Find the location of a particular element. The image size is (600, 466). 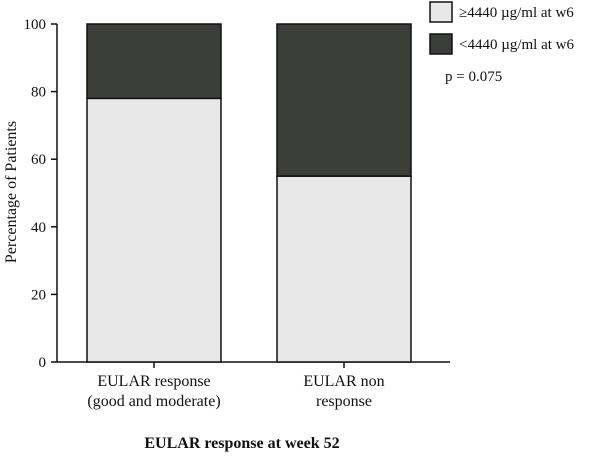

x-tick-label: EULAR response is located at coordinates (153, 381).